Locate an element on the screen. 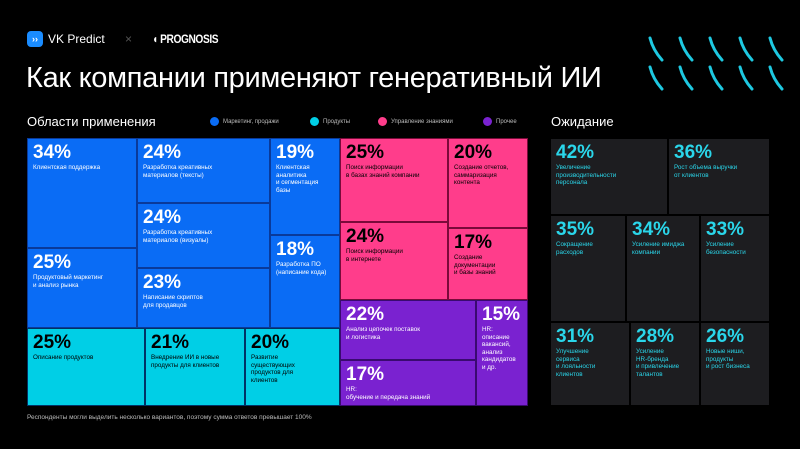  tile-label: Усиление безопасности is located at coordinates (726, 248).